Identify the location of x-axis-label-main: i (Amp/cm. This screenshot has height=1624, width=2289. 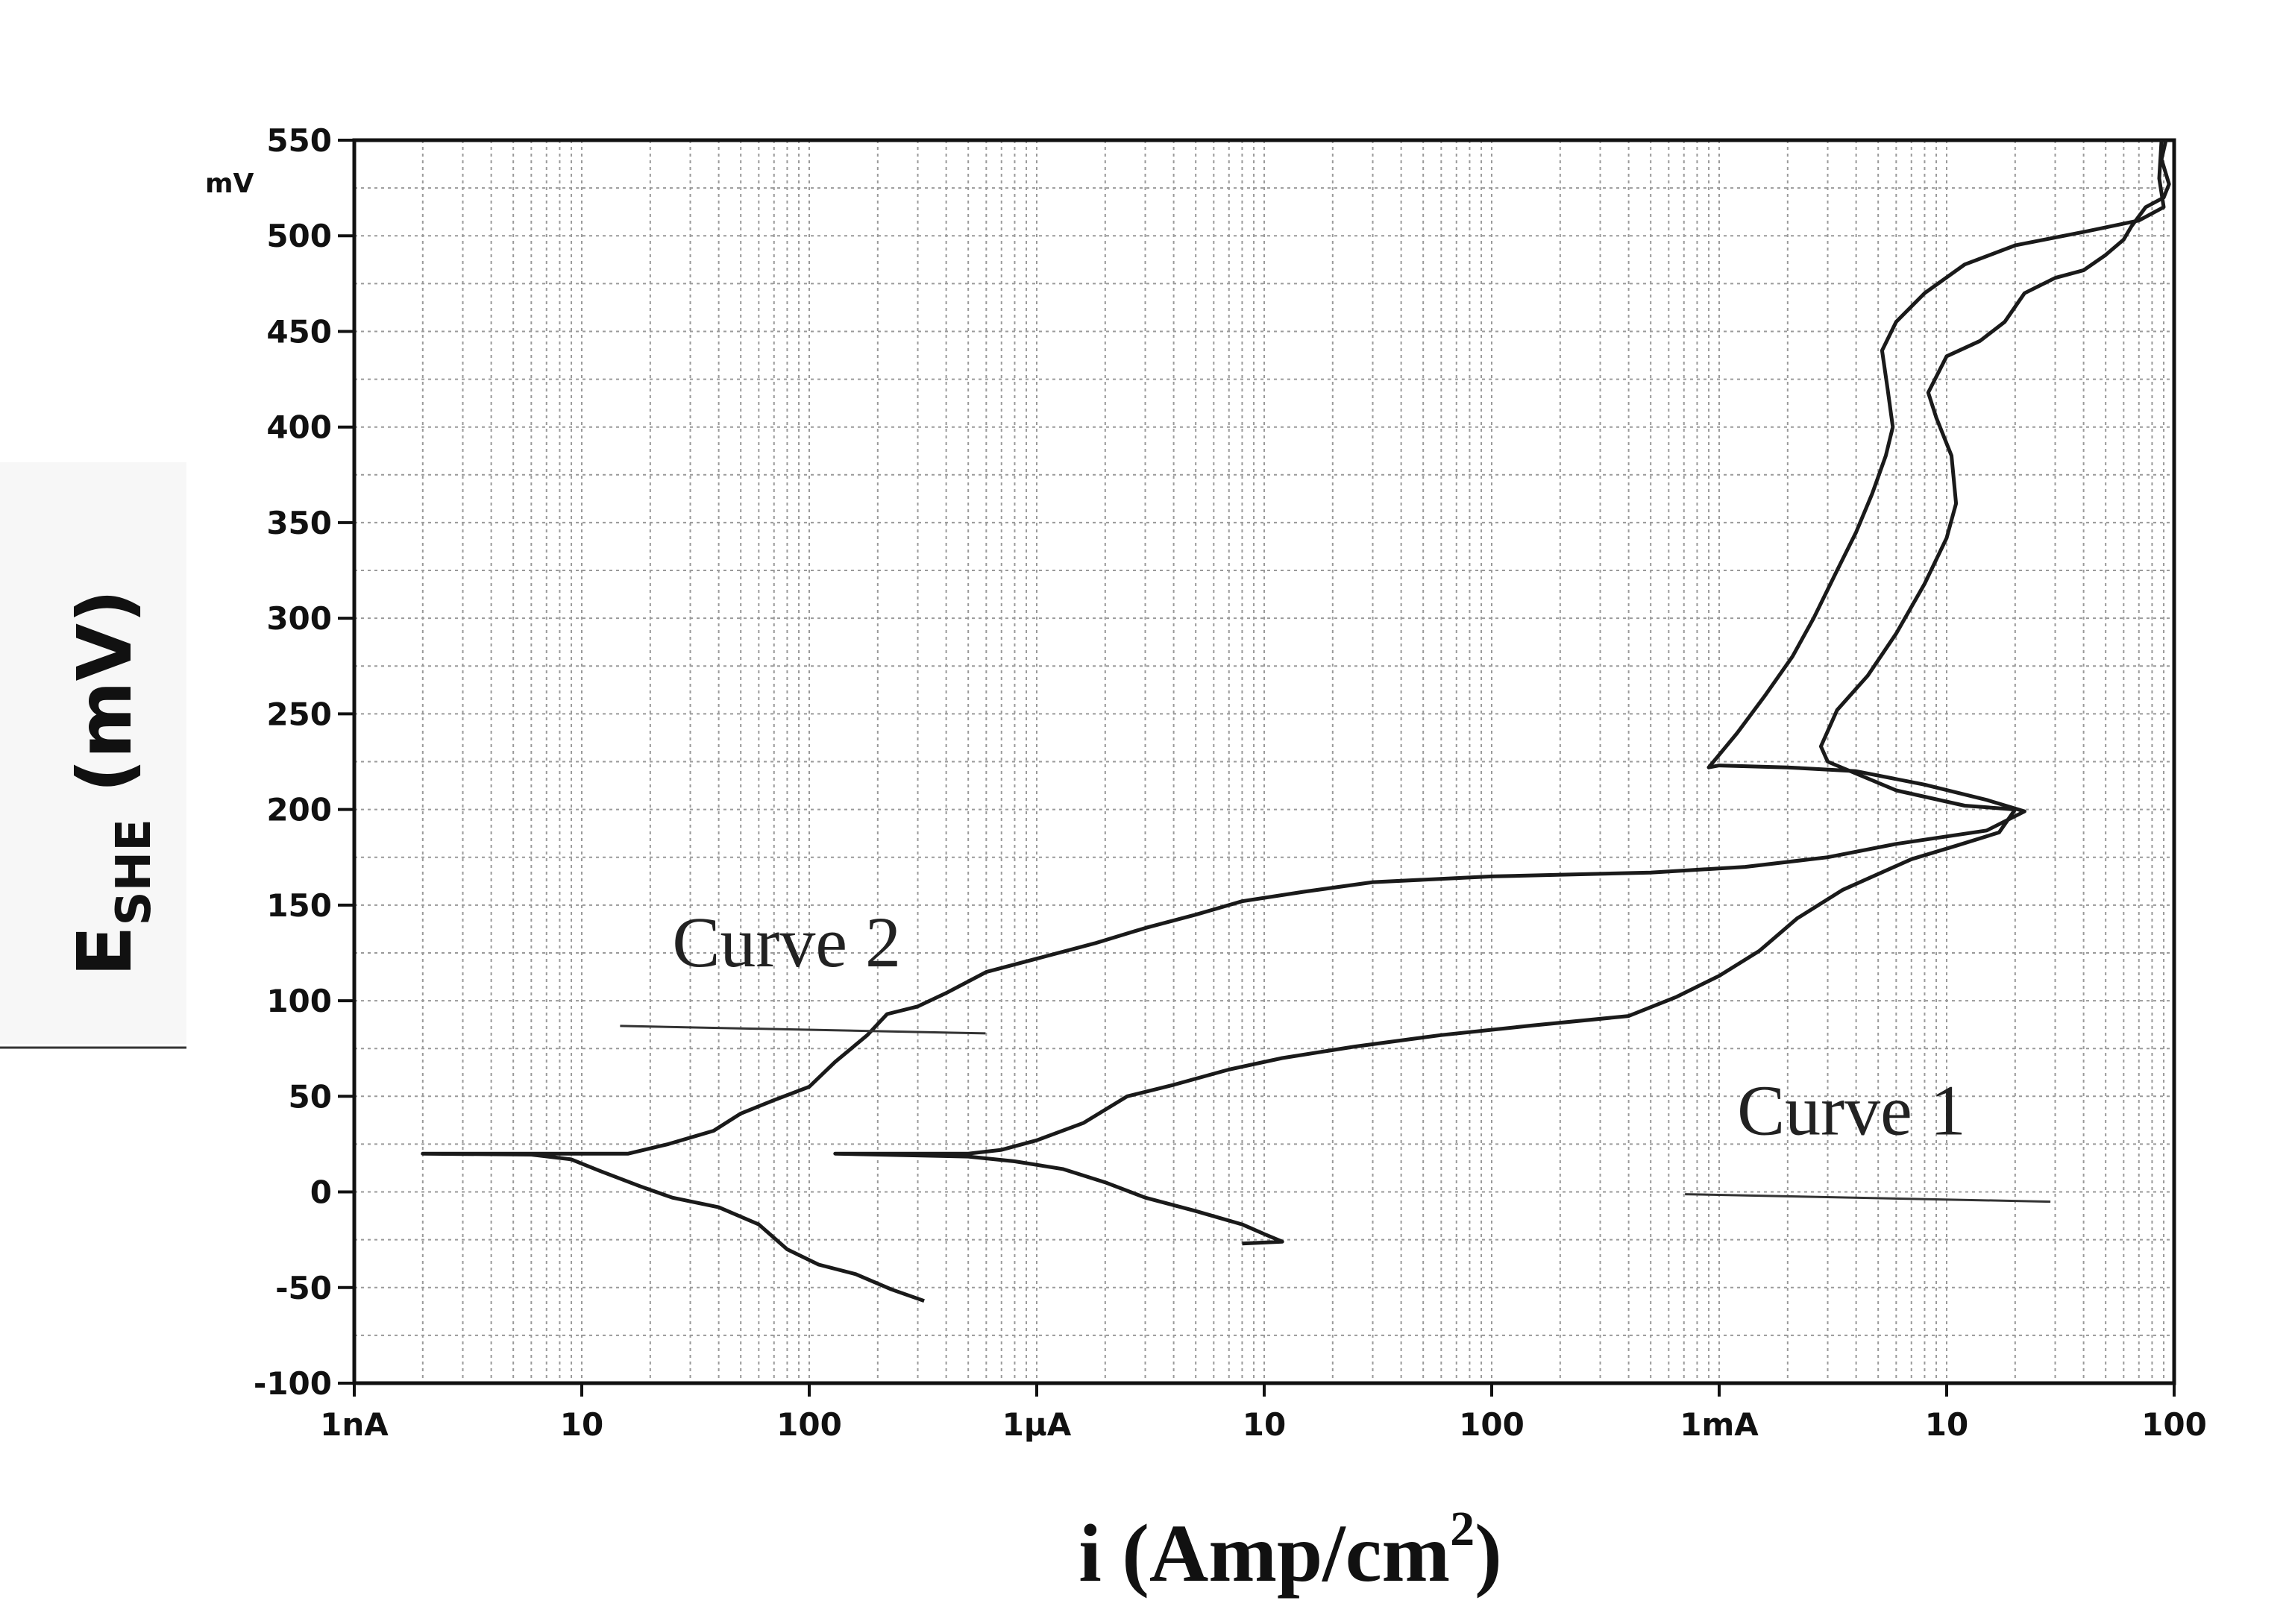
(1264, 1553).